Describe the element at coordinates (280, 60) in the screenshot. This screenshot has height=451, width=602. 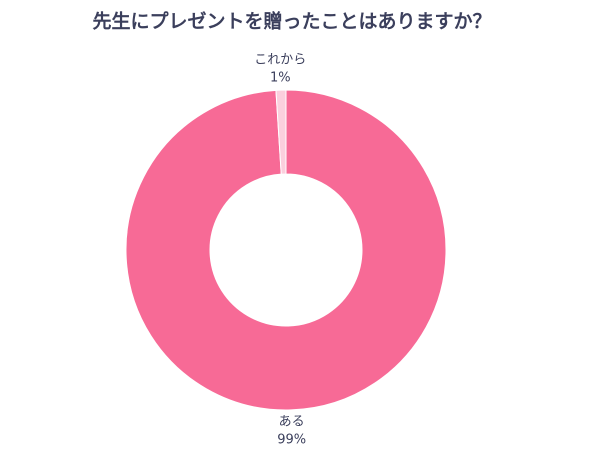
I see `slice-label: これから` at that location.